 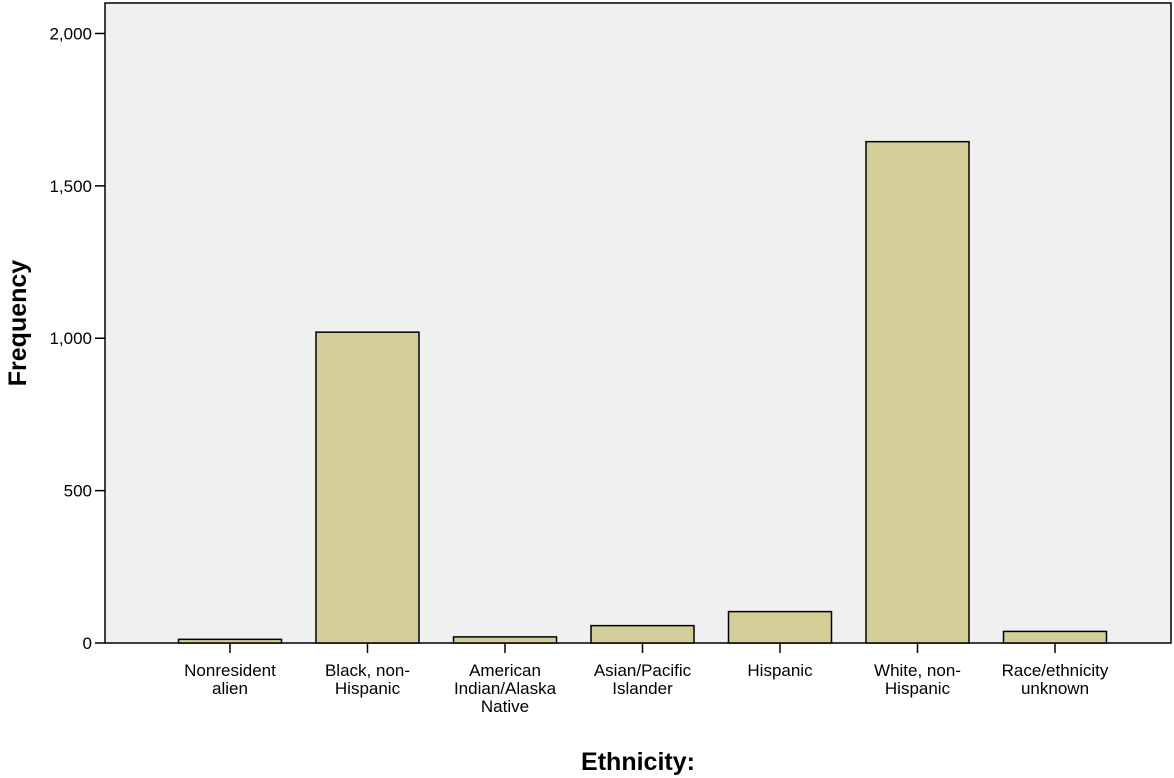 What do you see at coordinates (367, 679) in the screenshot?
I see `x-tick-label: Black, non-Hispanic` at bounding box center [367, 679].